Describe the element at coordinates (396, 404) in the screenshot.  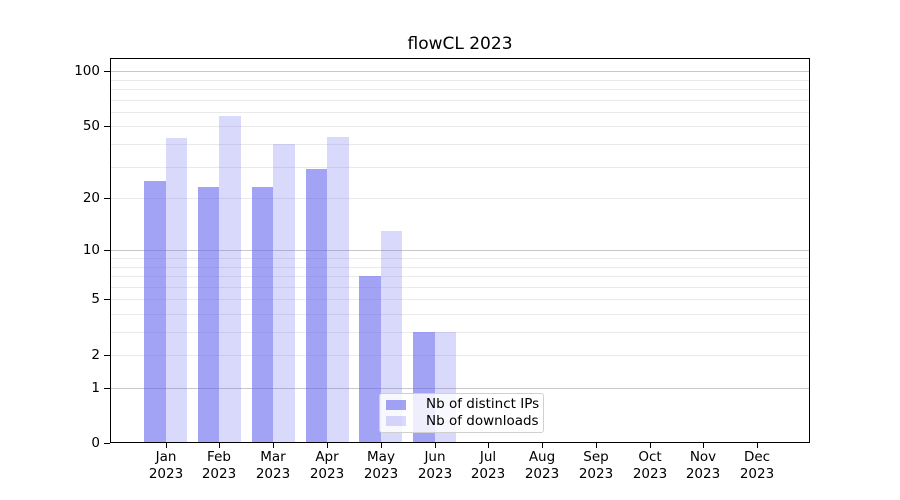
I see `legend-swatch-distinct-ips` at that location.